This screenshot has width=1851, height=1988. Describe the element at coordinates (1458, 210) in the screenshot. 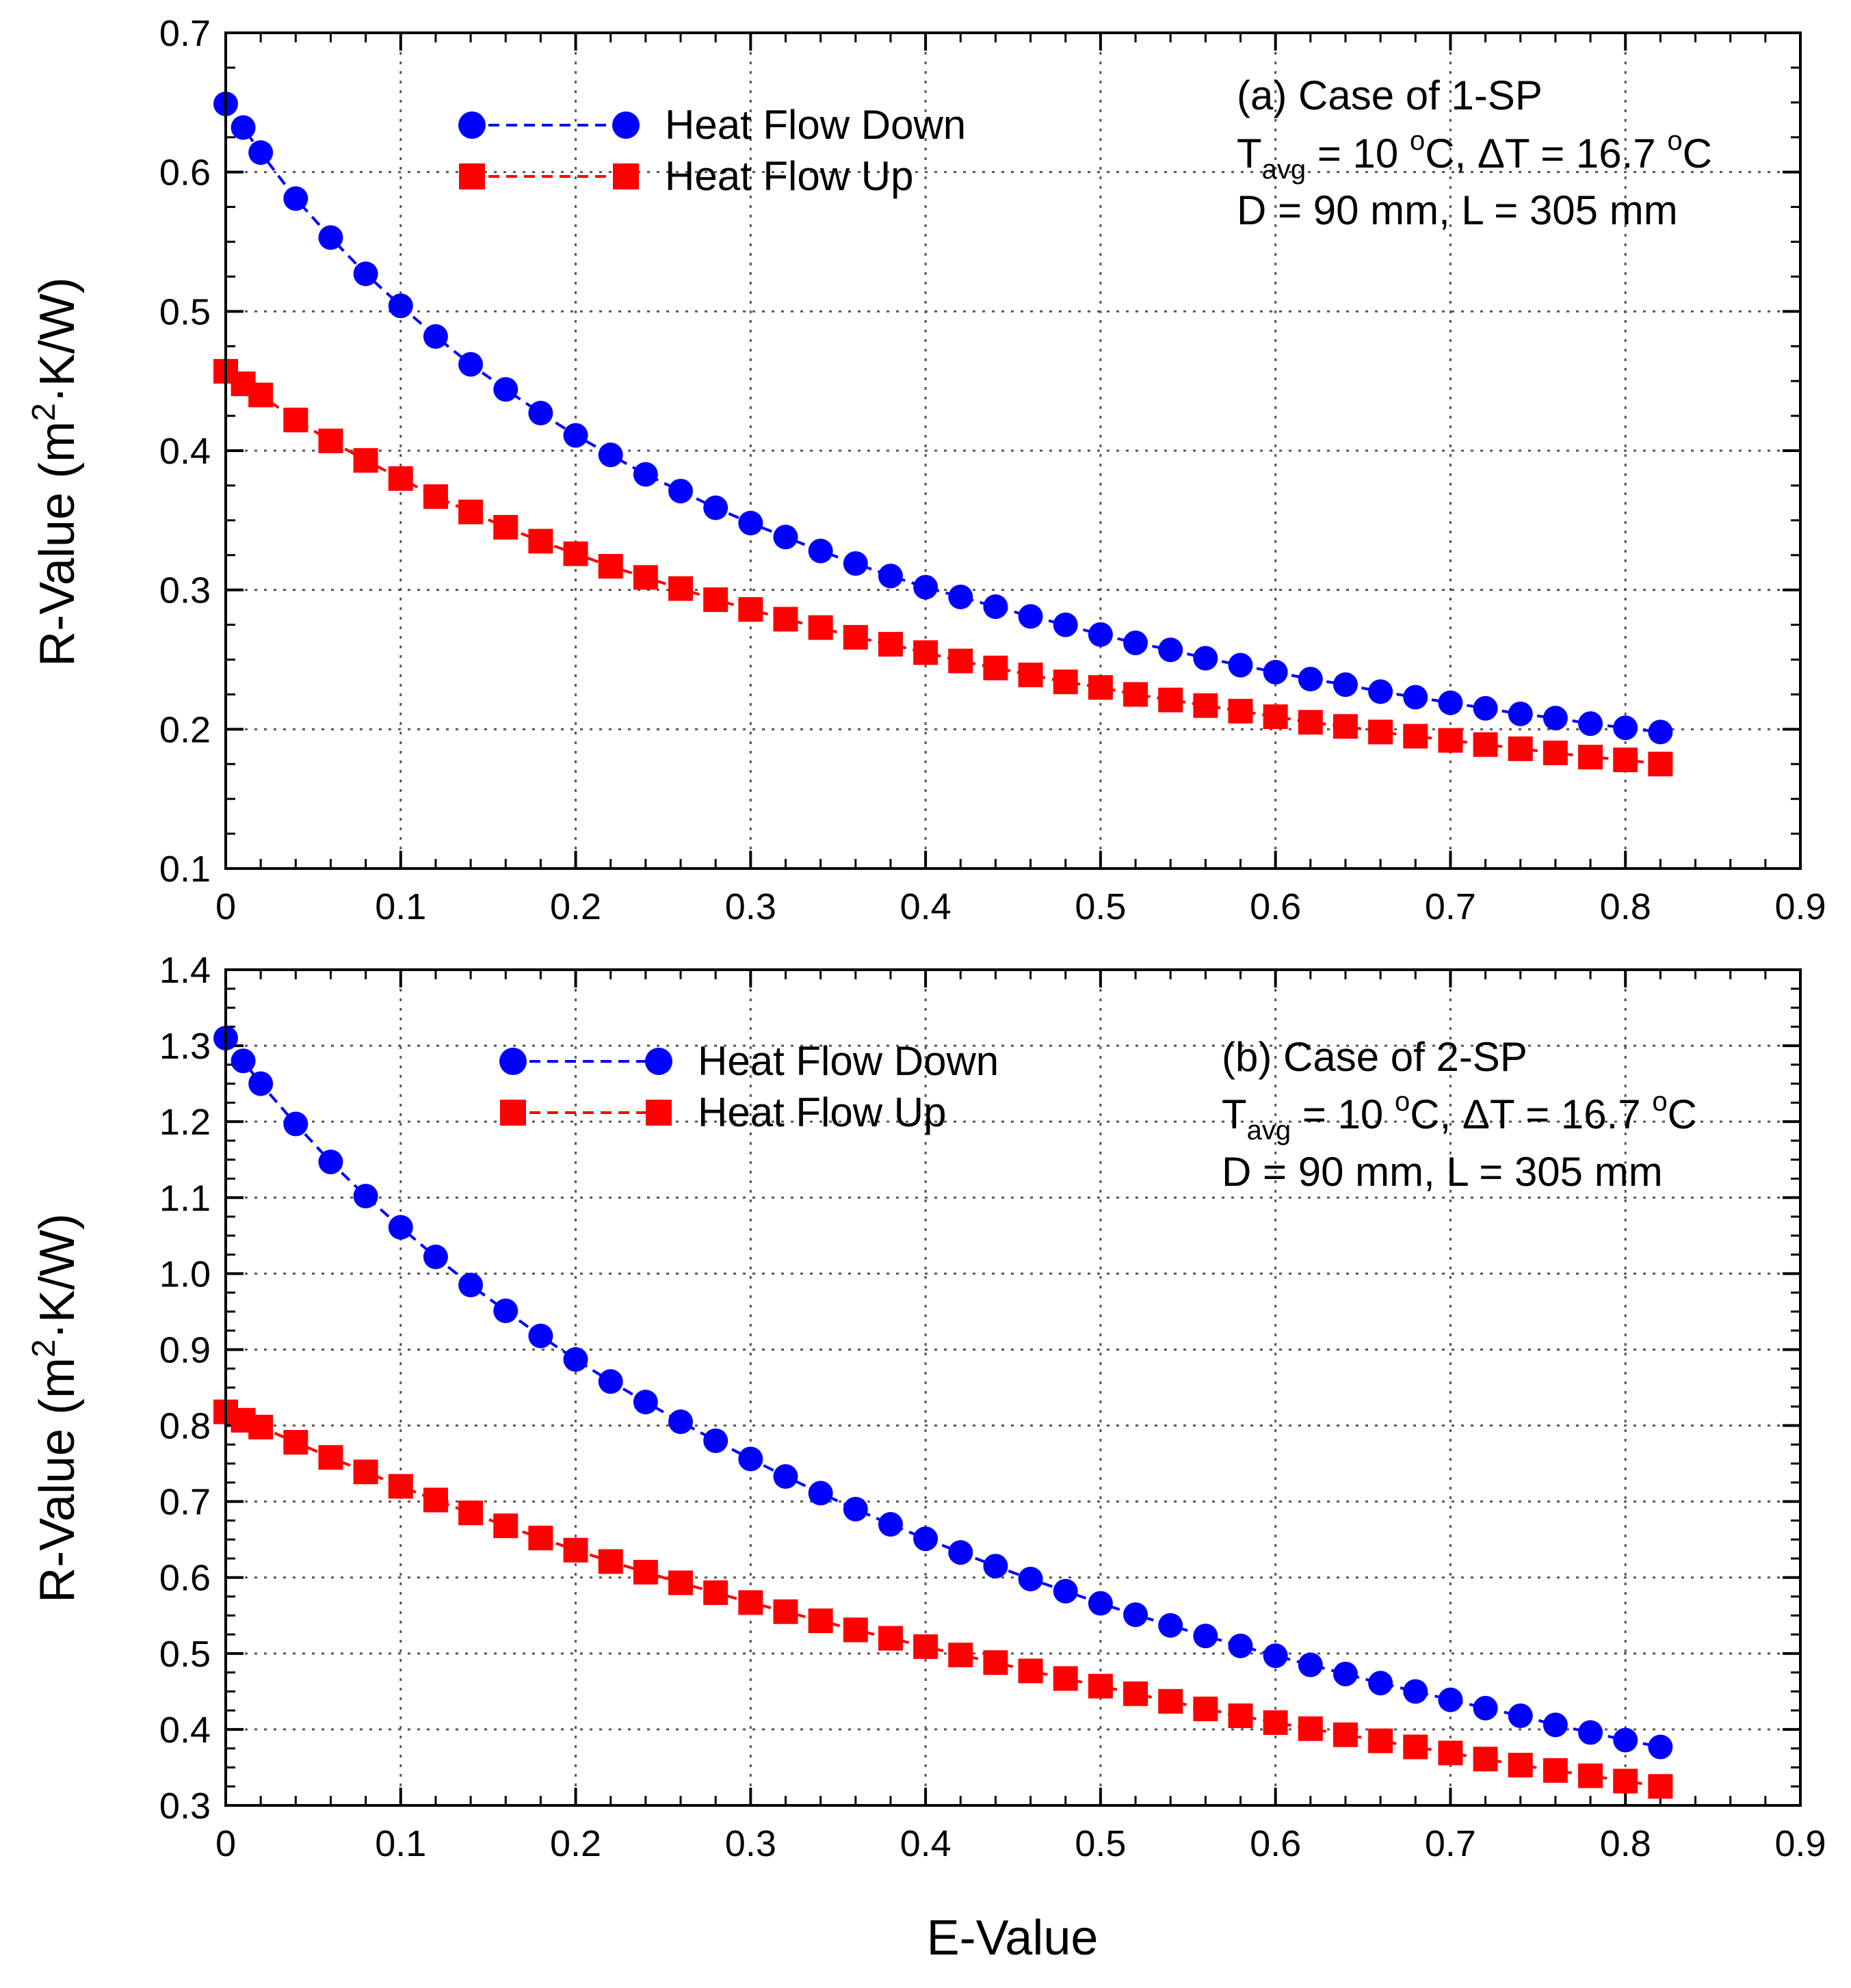

I see `panel-a-annotation-dimensions: D = 90 mm, L = 305 mm` at that location.